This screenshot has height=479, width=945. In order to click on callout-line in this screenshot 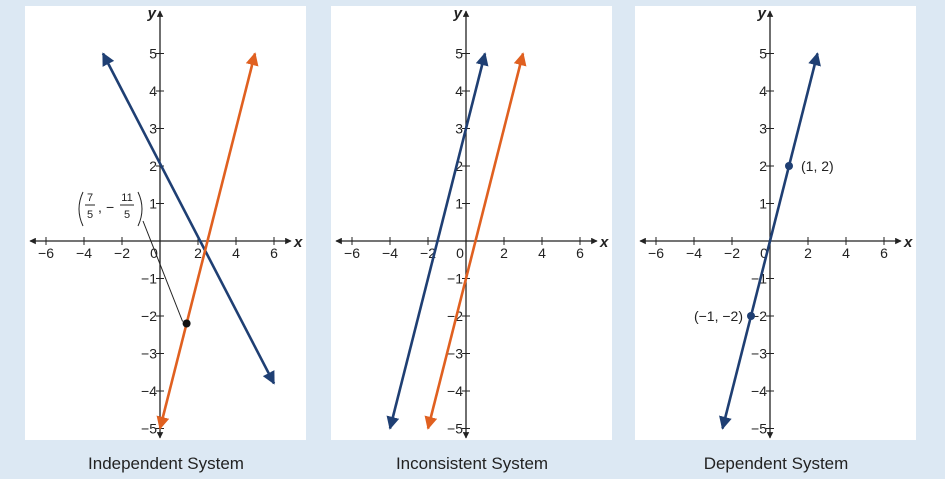, I will do `click(163, 271)`.